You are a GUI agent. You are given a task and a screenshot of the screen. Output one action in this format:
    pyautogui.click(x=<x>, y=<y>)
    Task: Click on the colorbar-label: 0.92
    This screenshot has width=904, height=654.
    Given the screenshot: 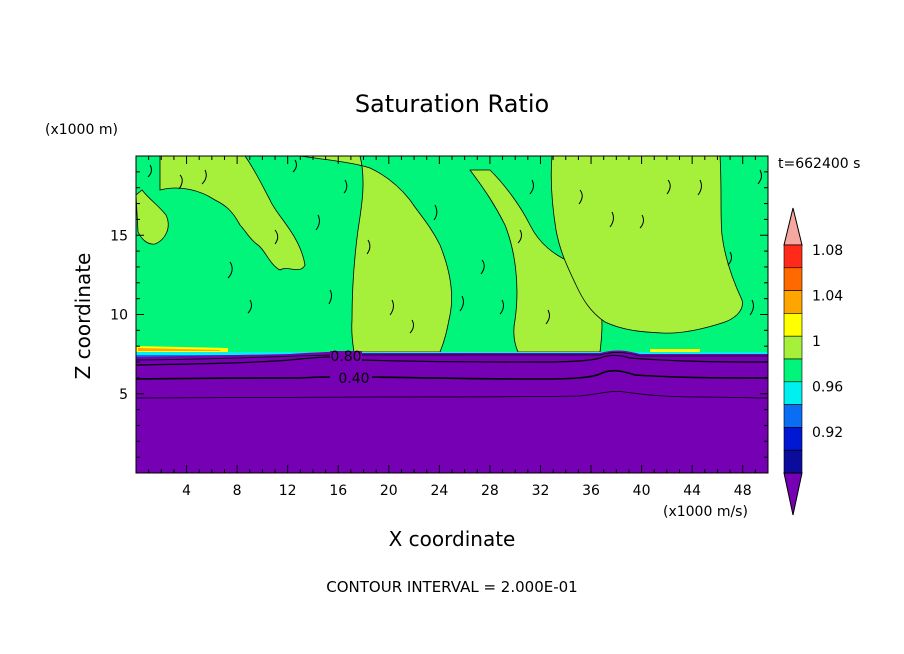 What is the action you would take?
    pyautogui.click(x=827, y=433)
    